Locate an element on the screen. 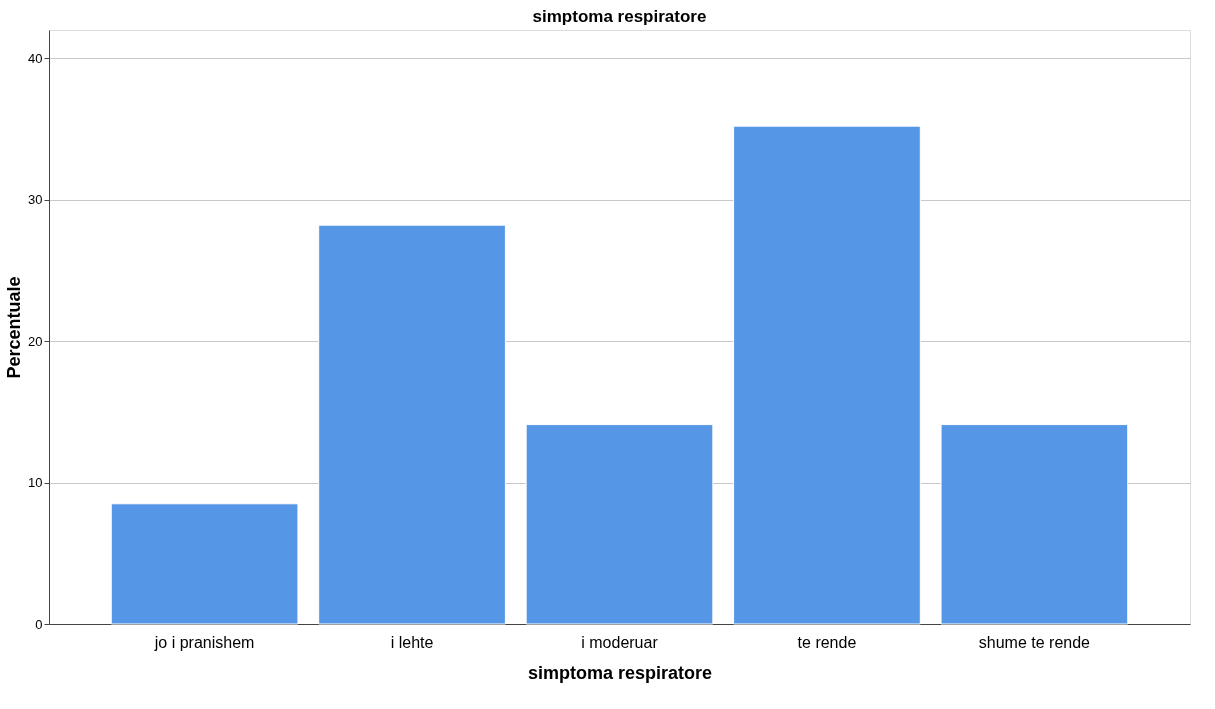  y-tick-label: 0 is located at coordinates (39, 624).